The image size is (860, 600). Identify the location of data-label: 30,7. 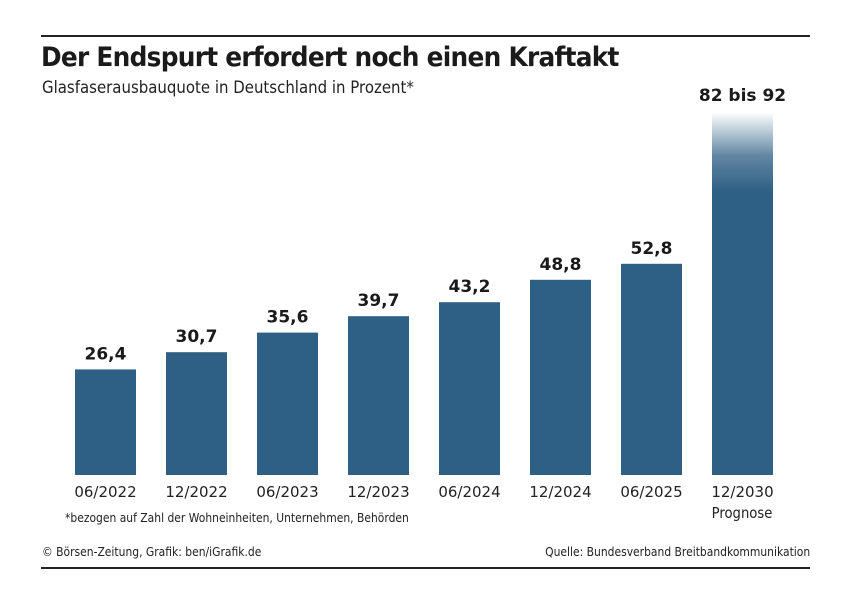
(197, 337).